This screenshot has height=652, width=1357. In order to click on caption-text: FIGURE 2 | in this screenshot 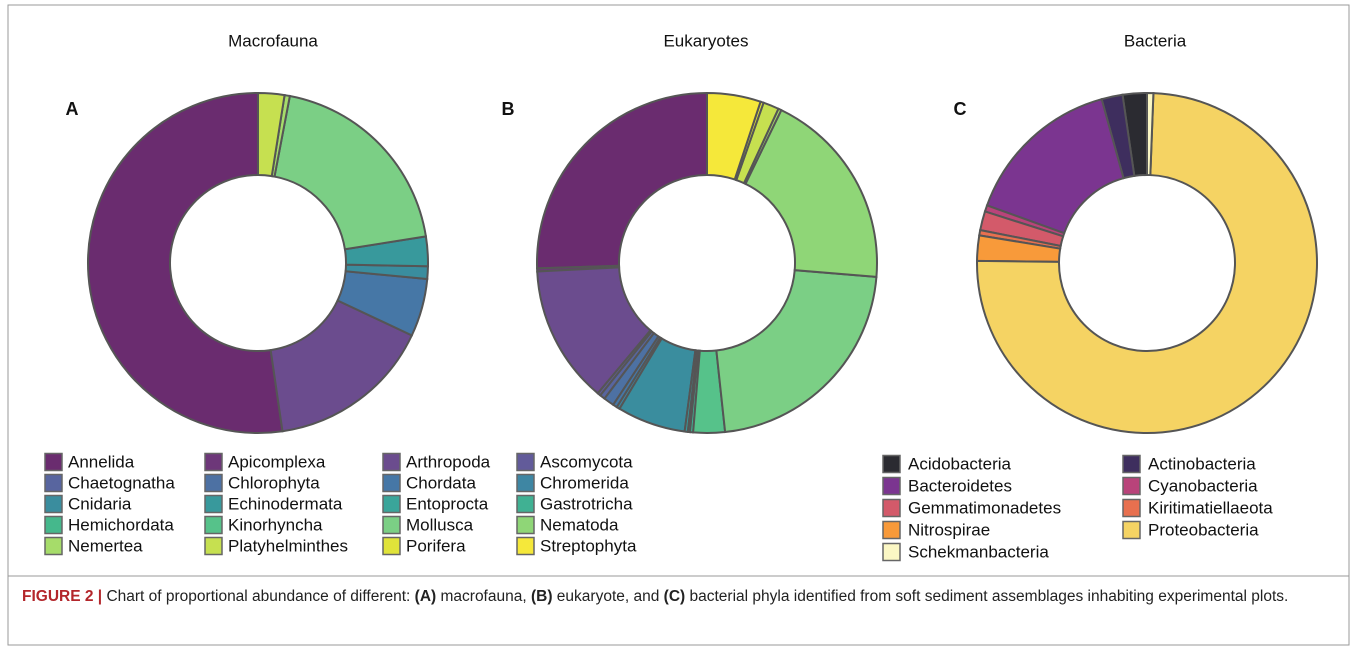, I will do `click(62, 596)`.